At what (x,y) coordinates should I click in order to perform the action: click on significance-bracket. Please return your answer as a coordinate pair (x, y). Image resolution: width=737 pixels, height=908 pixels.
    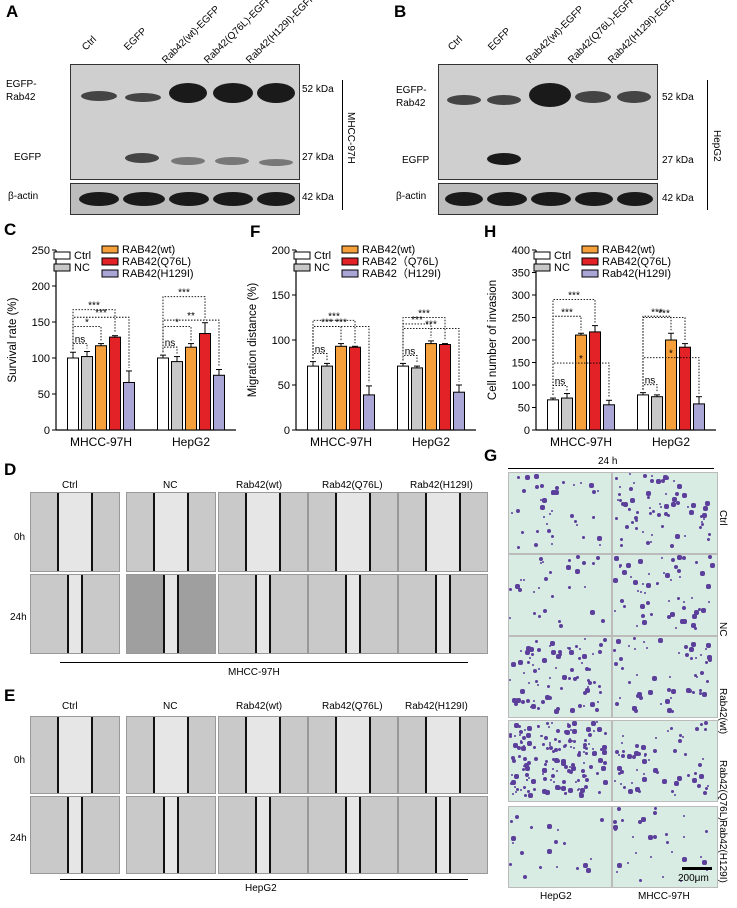
    Looking at the image, I should click on (581, 380).